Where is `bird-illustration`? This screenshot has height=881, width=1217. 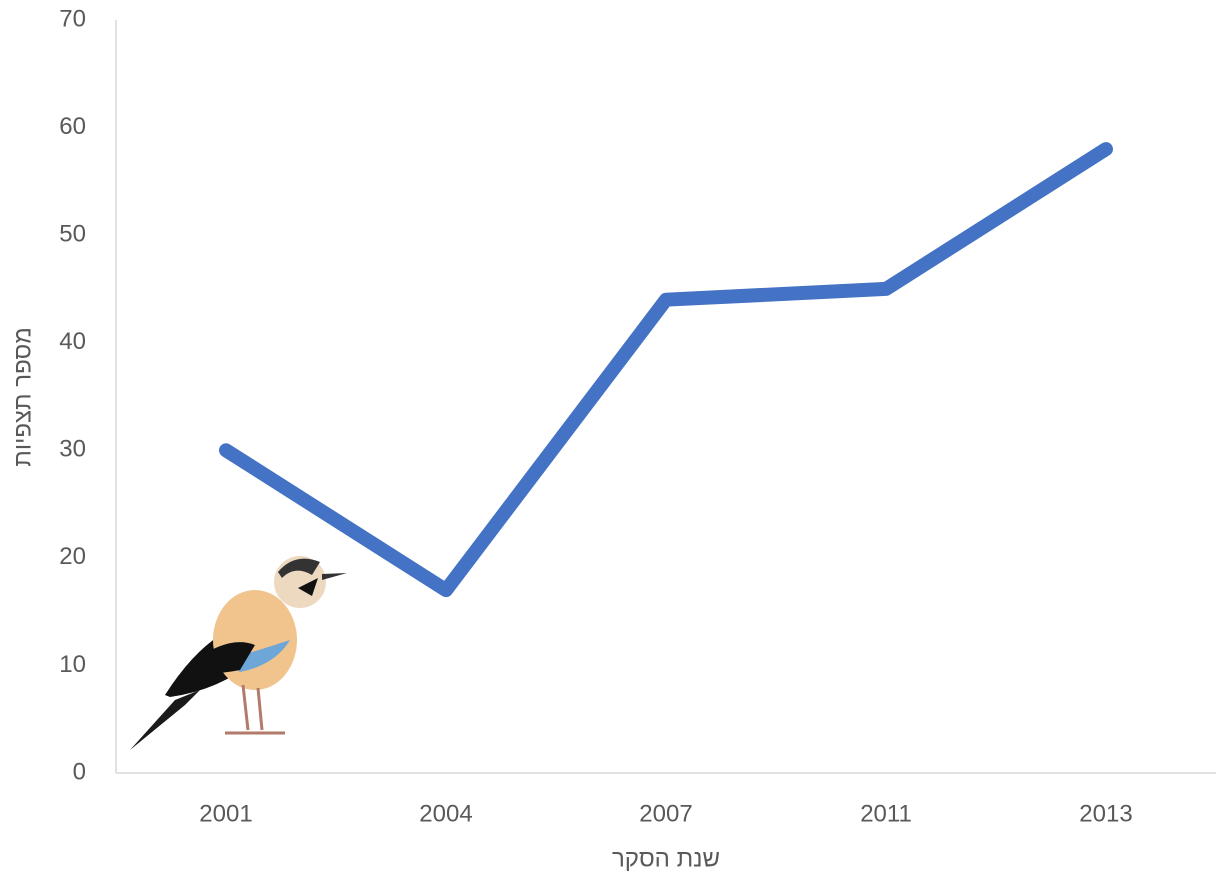
bird-illustration is located at coordinates (238, 653).